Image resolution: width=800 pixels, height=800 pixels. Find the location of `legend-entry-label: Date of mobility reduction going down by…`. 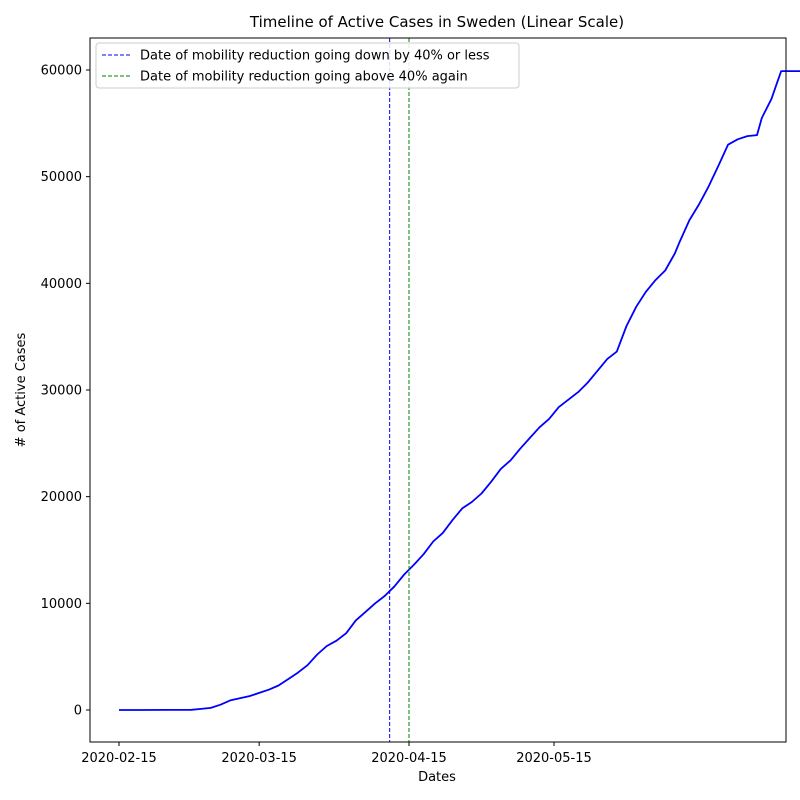

legend-entry-label: Date of mobility reduction going down by… is located at coordinates (315, 56).